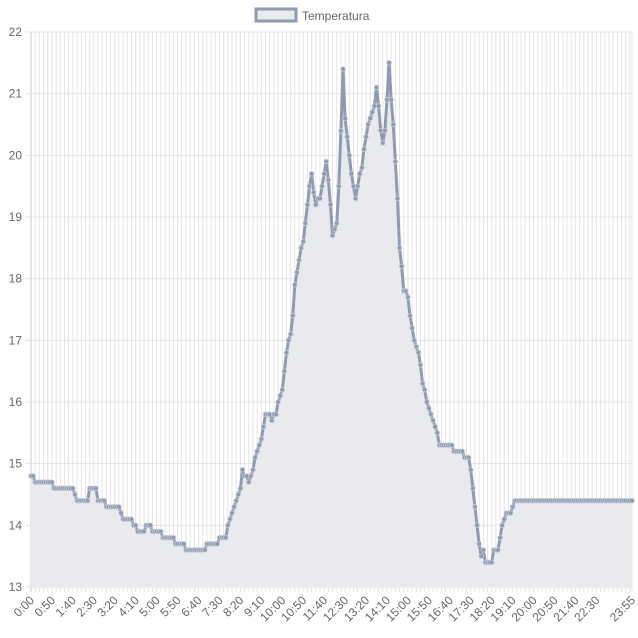  What do you see at coordinates (336, 16) in the screenshot?
I see `legend-label-temperatura: Temperatura` at bounding box center [336, 16].